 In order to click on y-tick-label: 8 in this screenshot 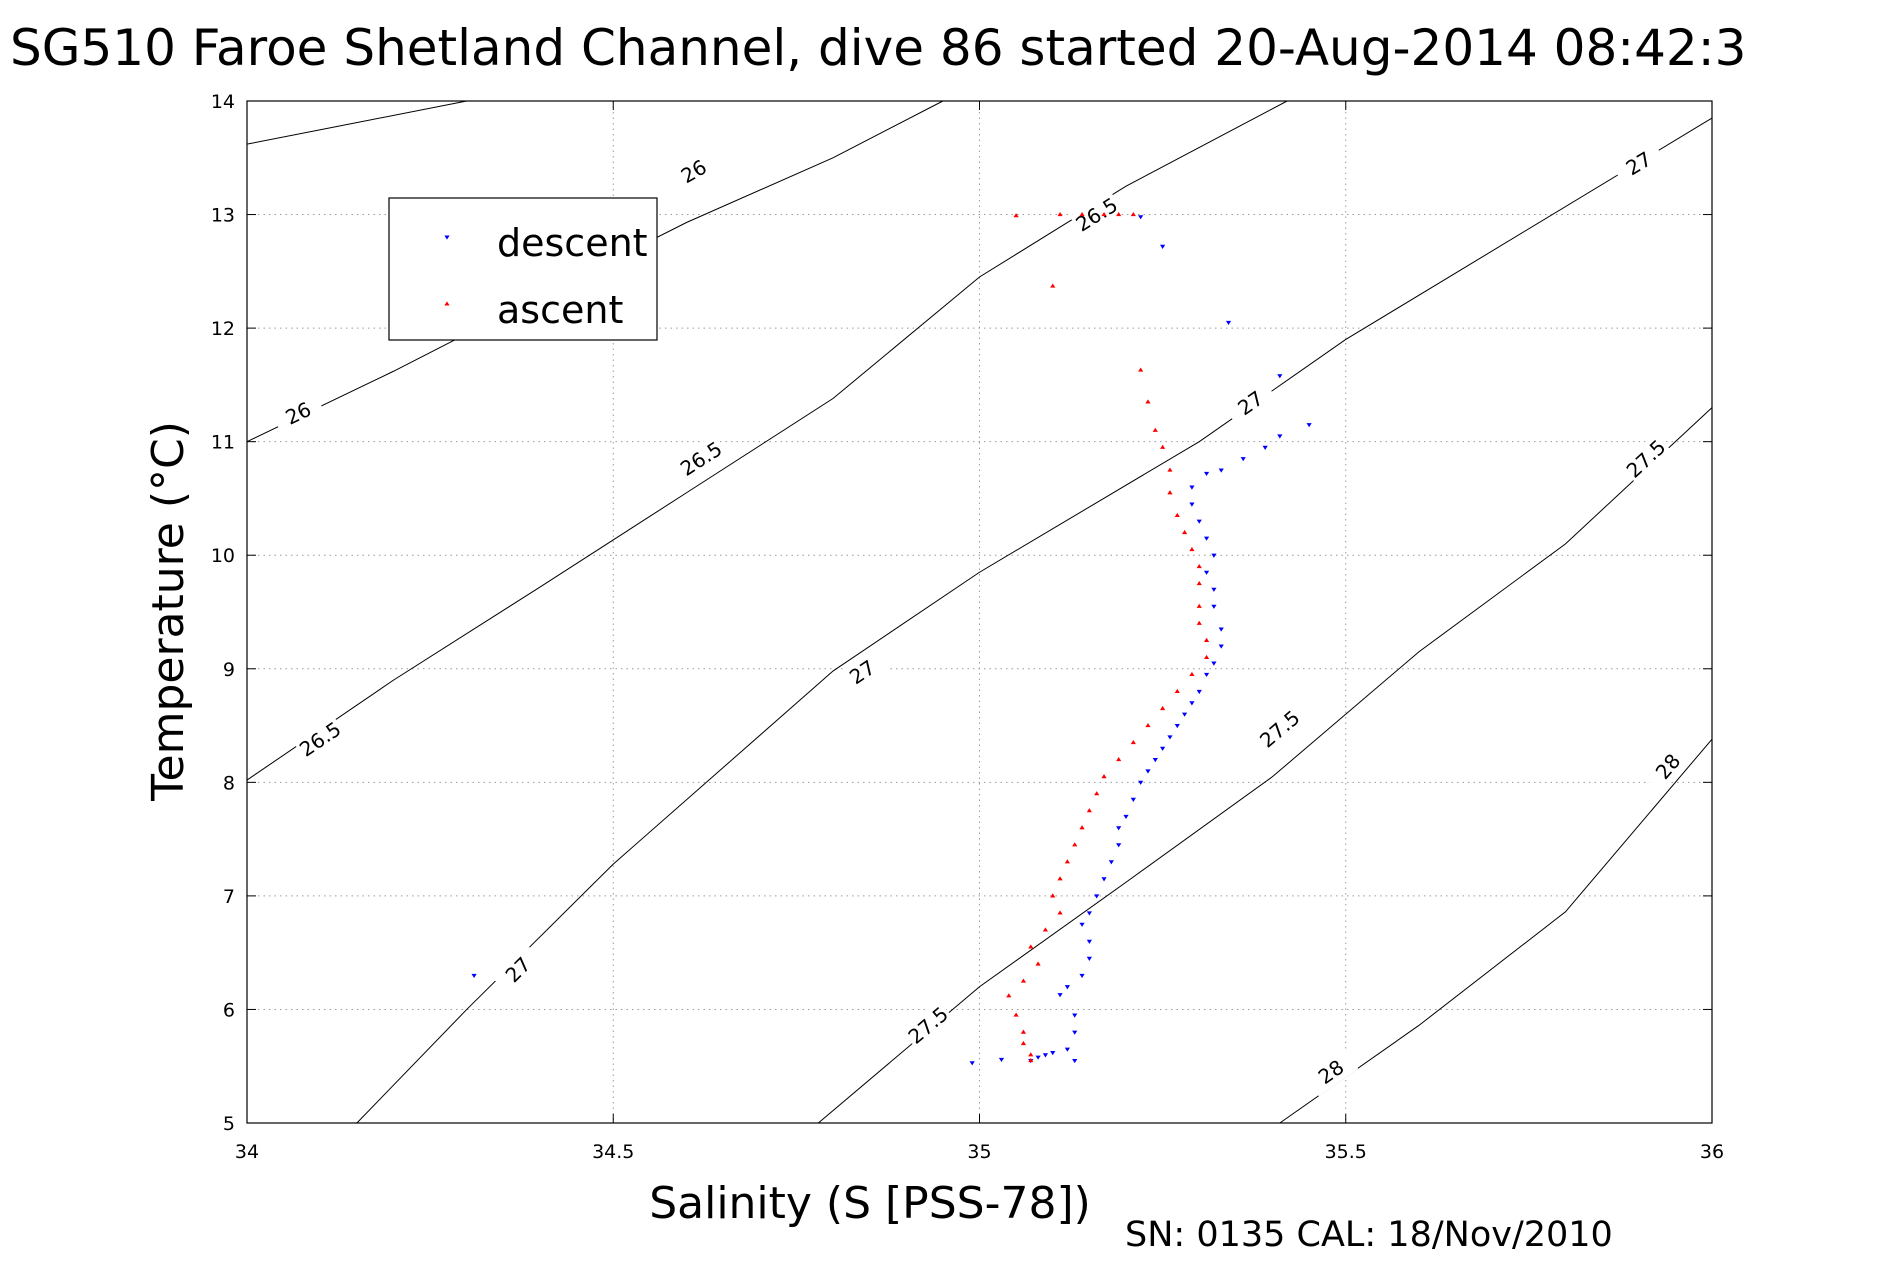, I will do `click(229, 783)`.